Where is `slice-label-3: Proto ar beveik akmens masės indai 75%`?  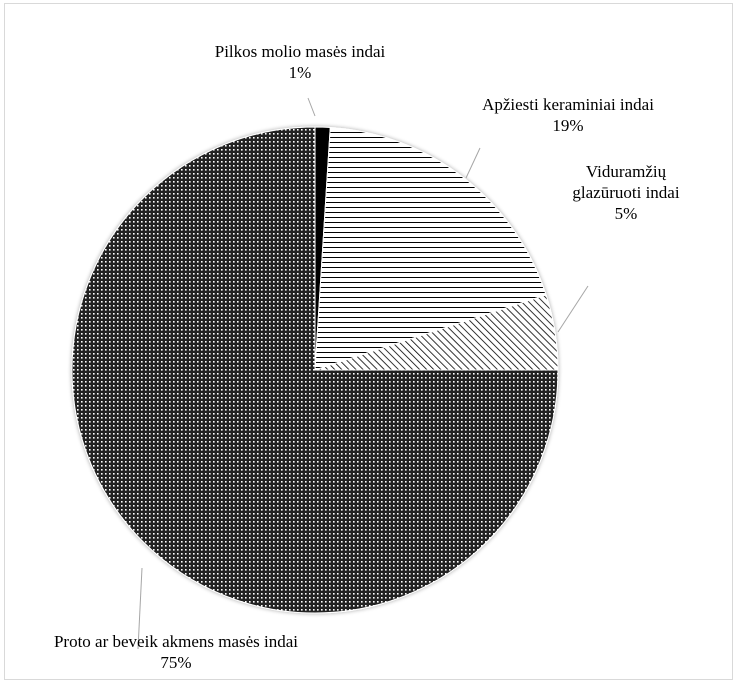 slice-label-3: Proto ar beveik akmens masės indai 75% is located at coordinates (176, 652).